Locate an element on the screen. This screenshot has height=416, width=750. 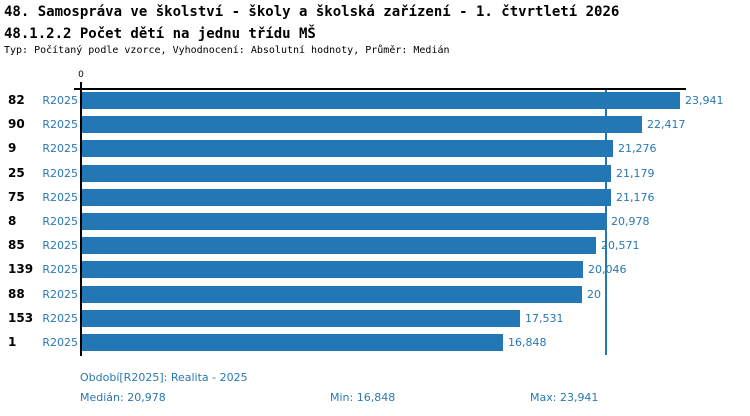
row-id-label: 1 is located at coordinates (12, 342).